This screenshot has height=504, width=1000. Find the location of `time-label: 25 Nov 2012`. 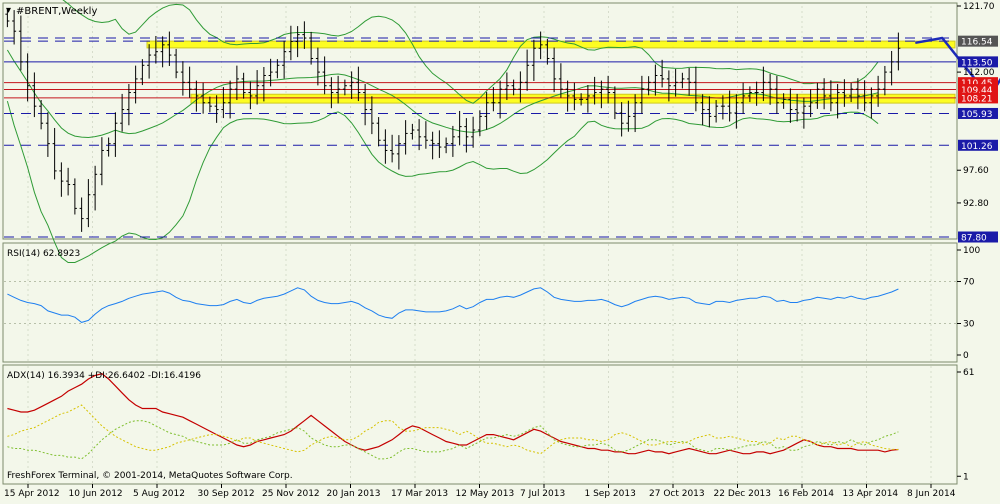

time-label: 25 Nov 2012 is located at coordinates (291, 494).